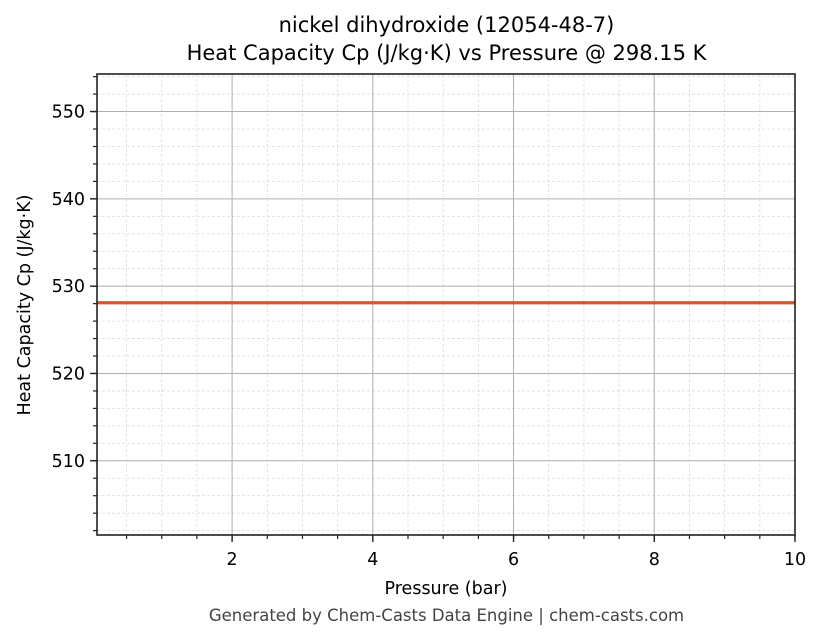 Image resolution: width=823 pixels, height=644 pixels. What do you see at coordinates (654, 560) in the screenshot?
I see `svg-text: 8` at bounding box center [654, 560].